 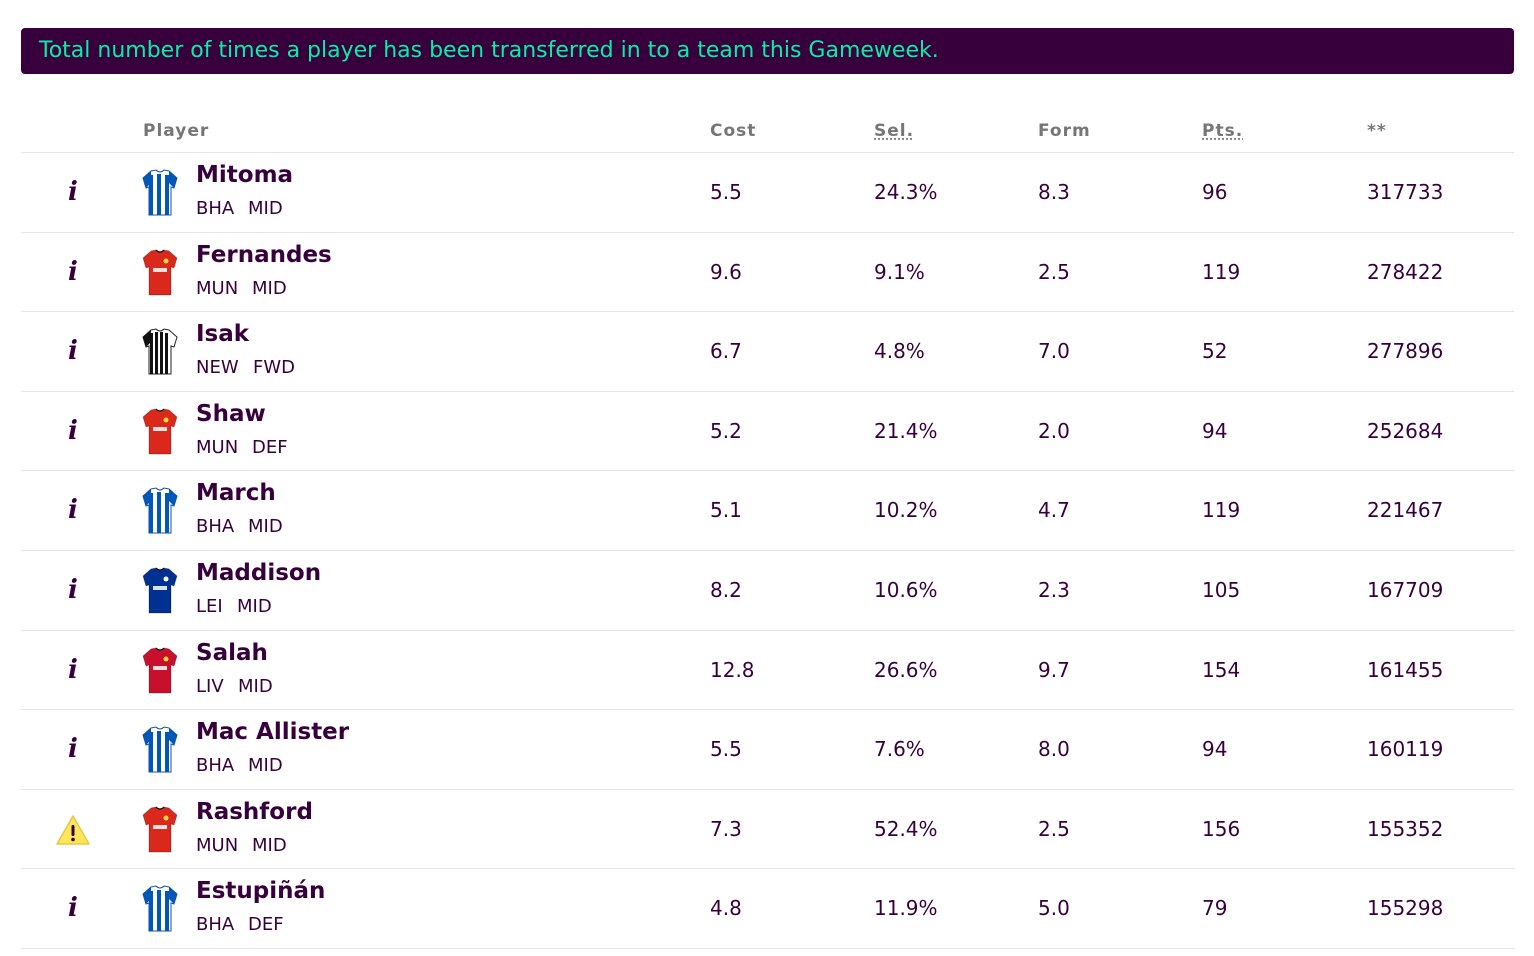 What do you see at coordinates (1215, 908) in the screenshot?
I see `player-points: 79` at bounding box center [1215, 908].